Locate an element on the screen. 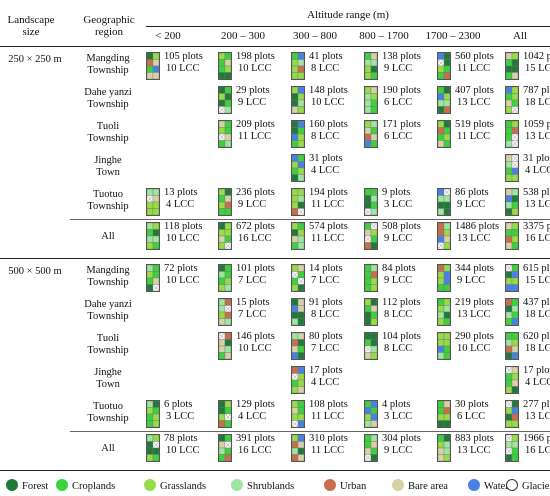  plot-cell: 105 plots 10 LCC is located at coordinates (183, 65).